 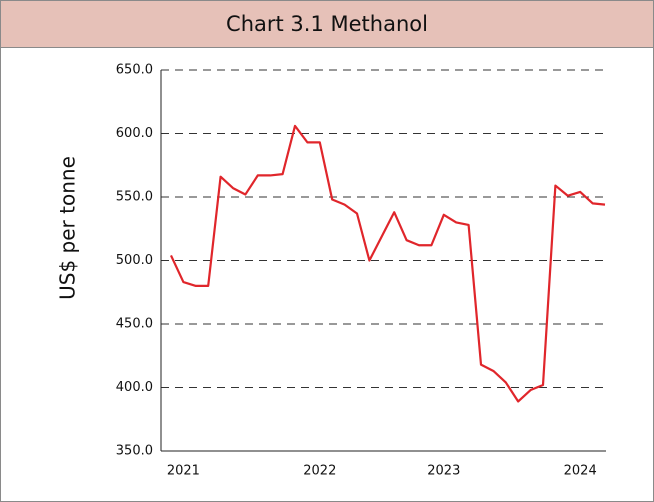 What do you see at coordinates (327, 24) in the screenshot?
I see `chart-title: Chart 3.1 Methanol` at bounding box center [327, 24].